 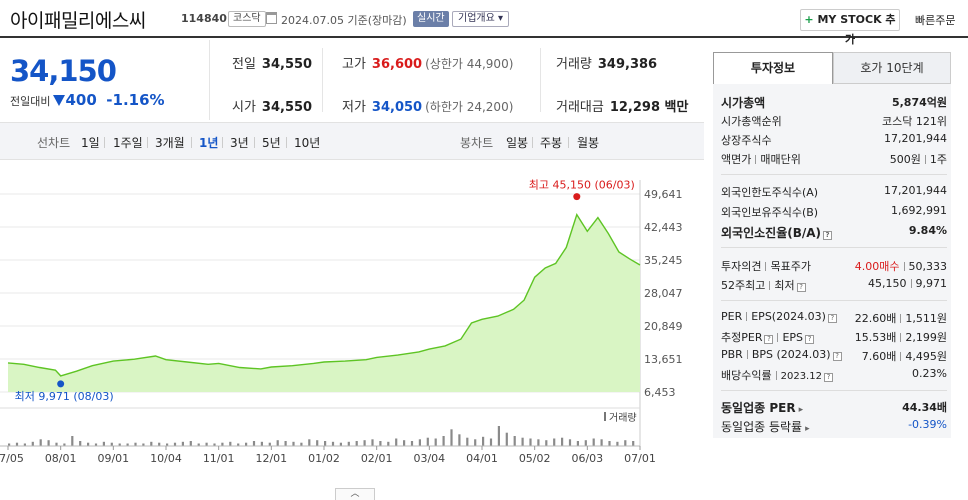 What do you see at coordinates (924, 407) in the screenshot?
I see `industry-per-value: 44.34배` at bounding box center [924, 407].